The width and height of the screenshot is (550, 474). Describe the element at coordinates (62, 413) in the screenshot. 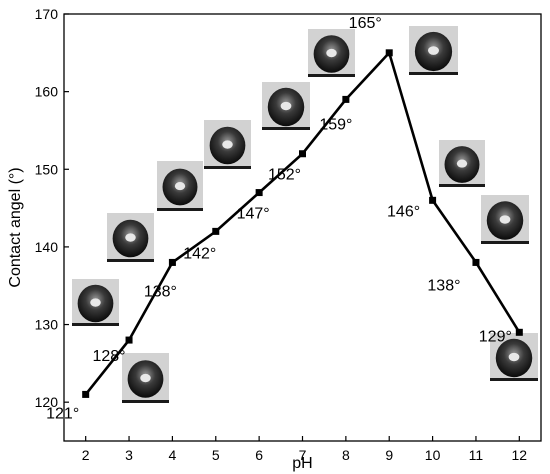

I see `data-label: 121°` at that location.